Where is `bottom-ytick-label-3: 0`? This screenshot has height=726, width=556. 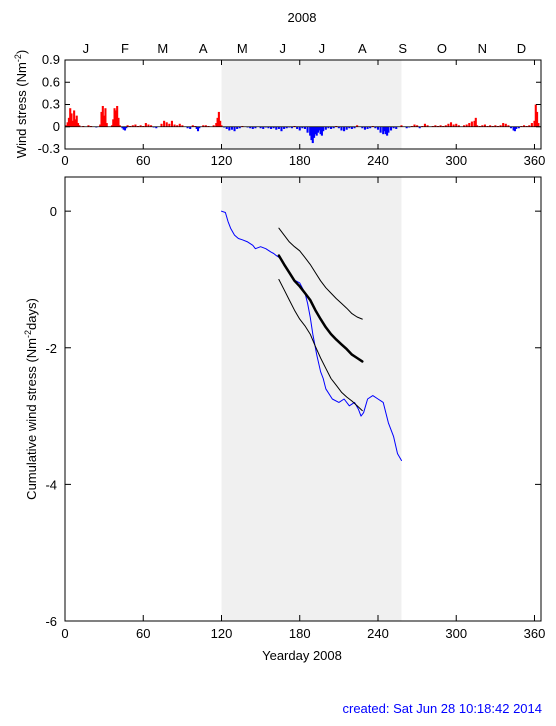 bottom-ytick-label-3: 0 is located at coordinates (53, 211).